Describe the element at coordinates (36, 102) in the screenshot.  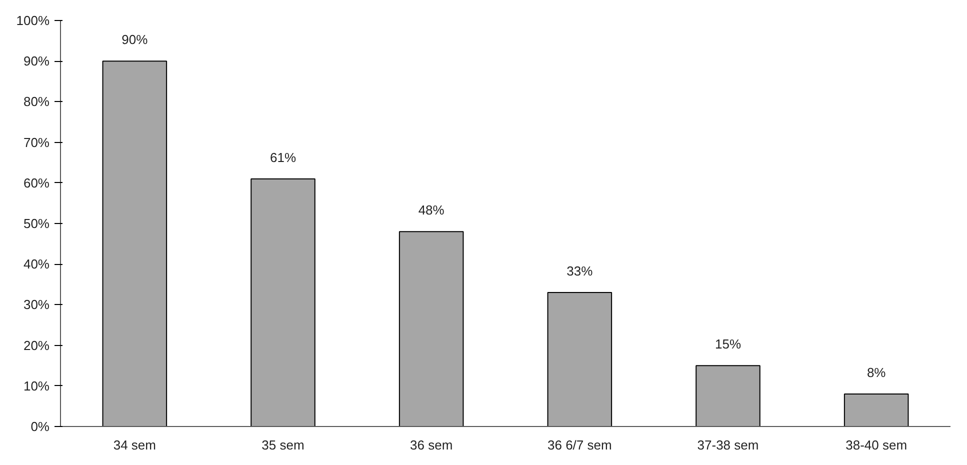
I see `y-tick-label: 80%` at that location.